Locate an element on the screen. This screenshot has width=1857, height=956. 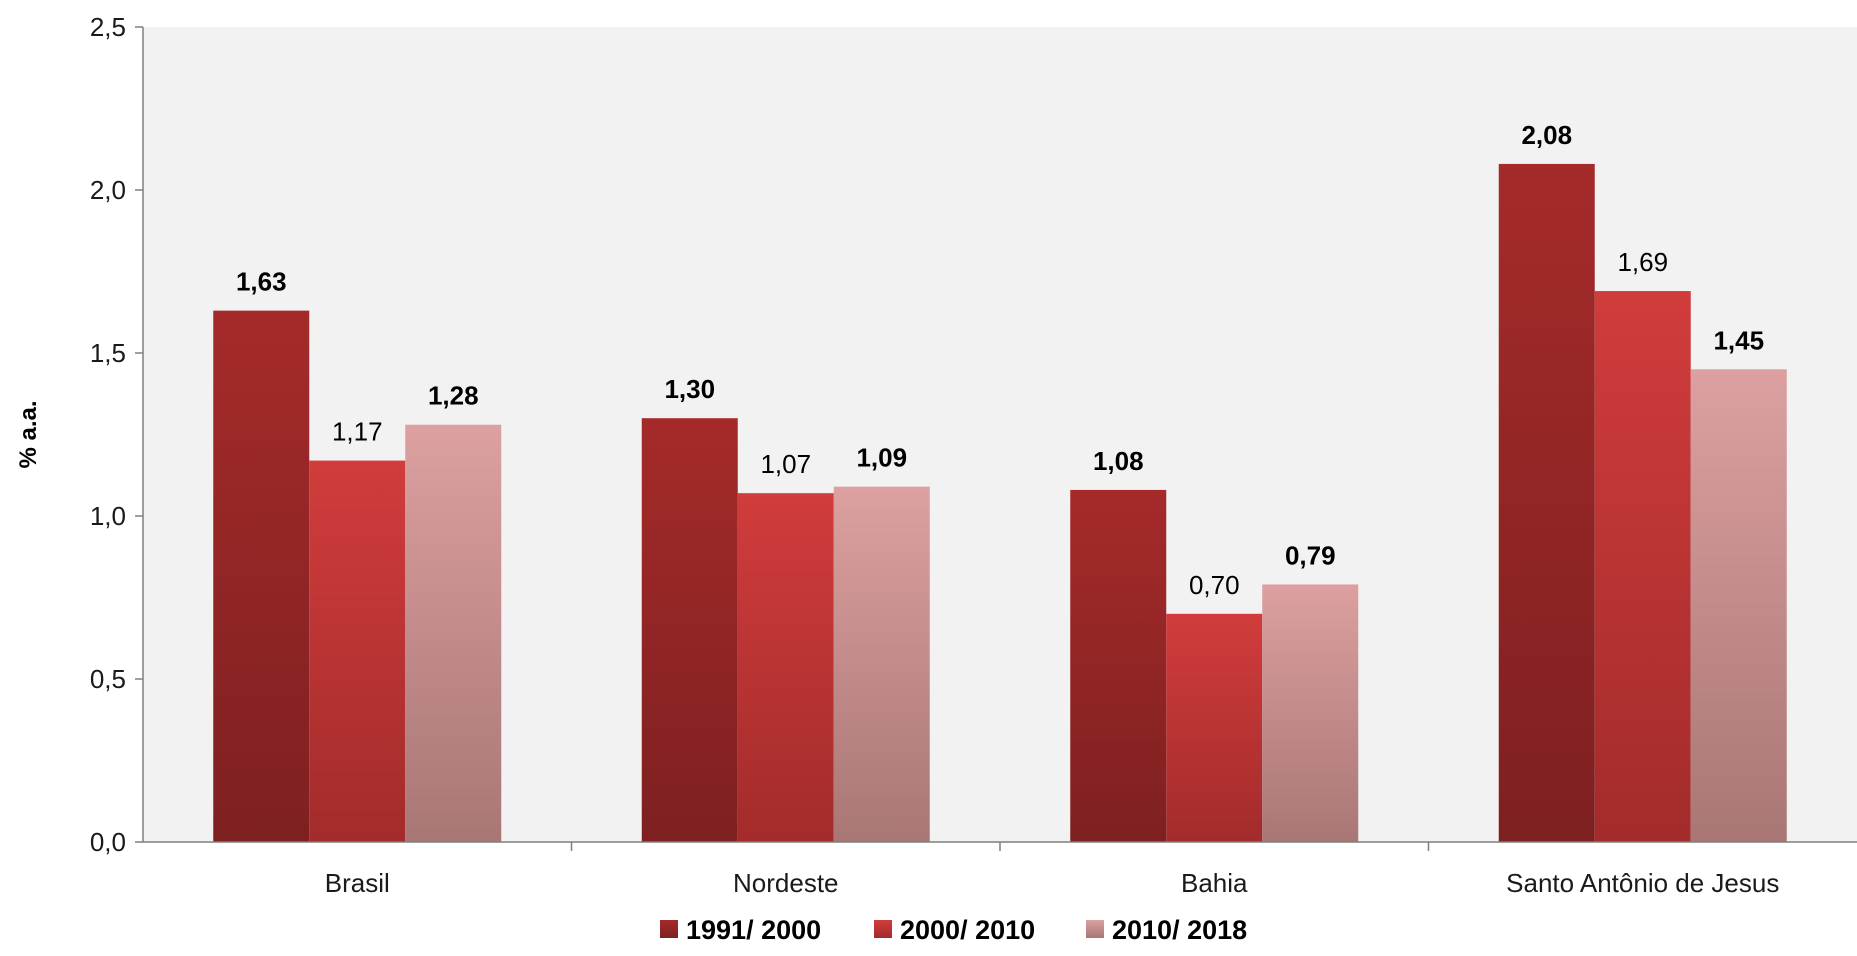
x-tick-label: Santo Antônio de Jesus is located at coordinates (1642, 883).